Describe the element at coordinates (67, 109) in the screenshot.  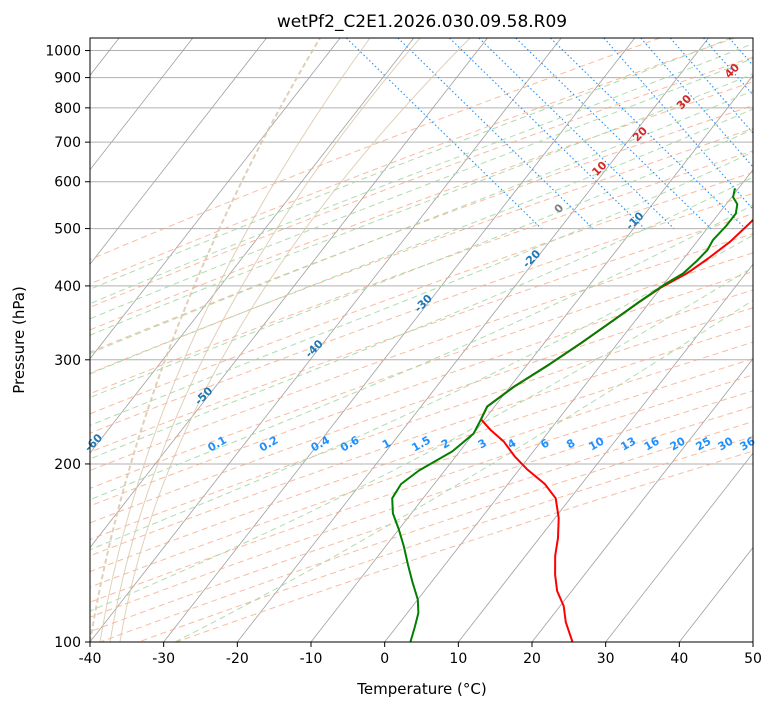
I see `y-tick-label: 800` at that location.